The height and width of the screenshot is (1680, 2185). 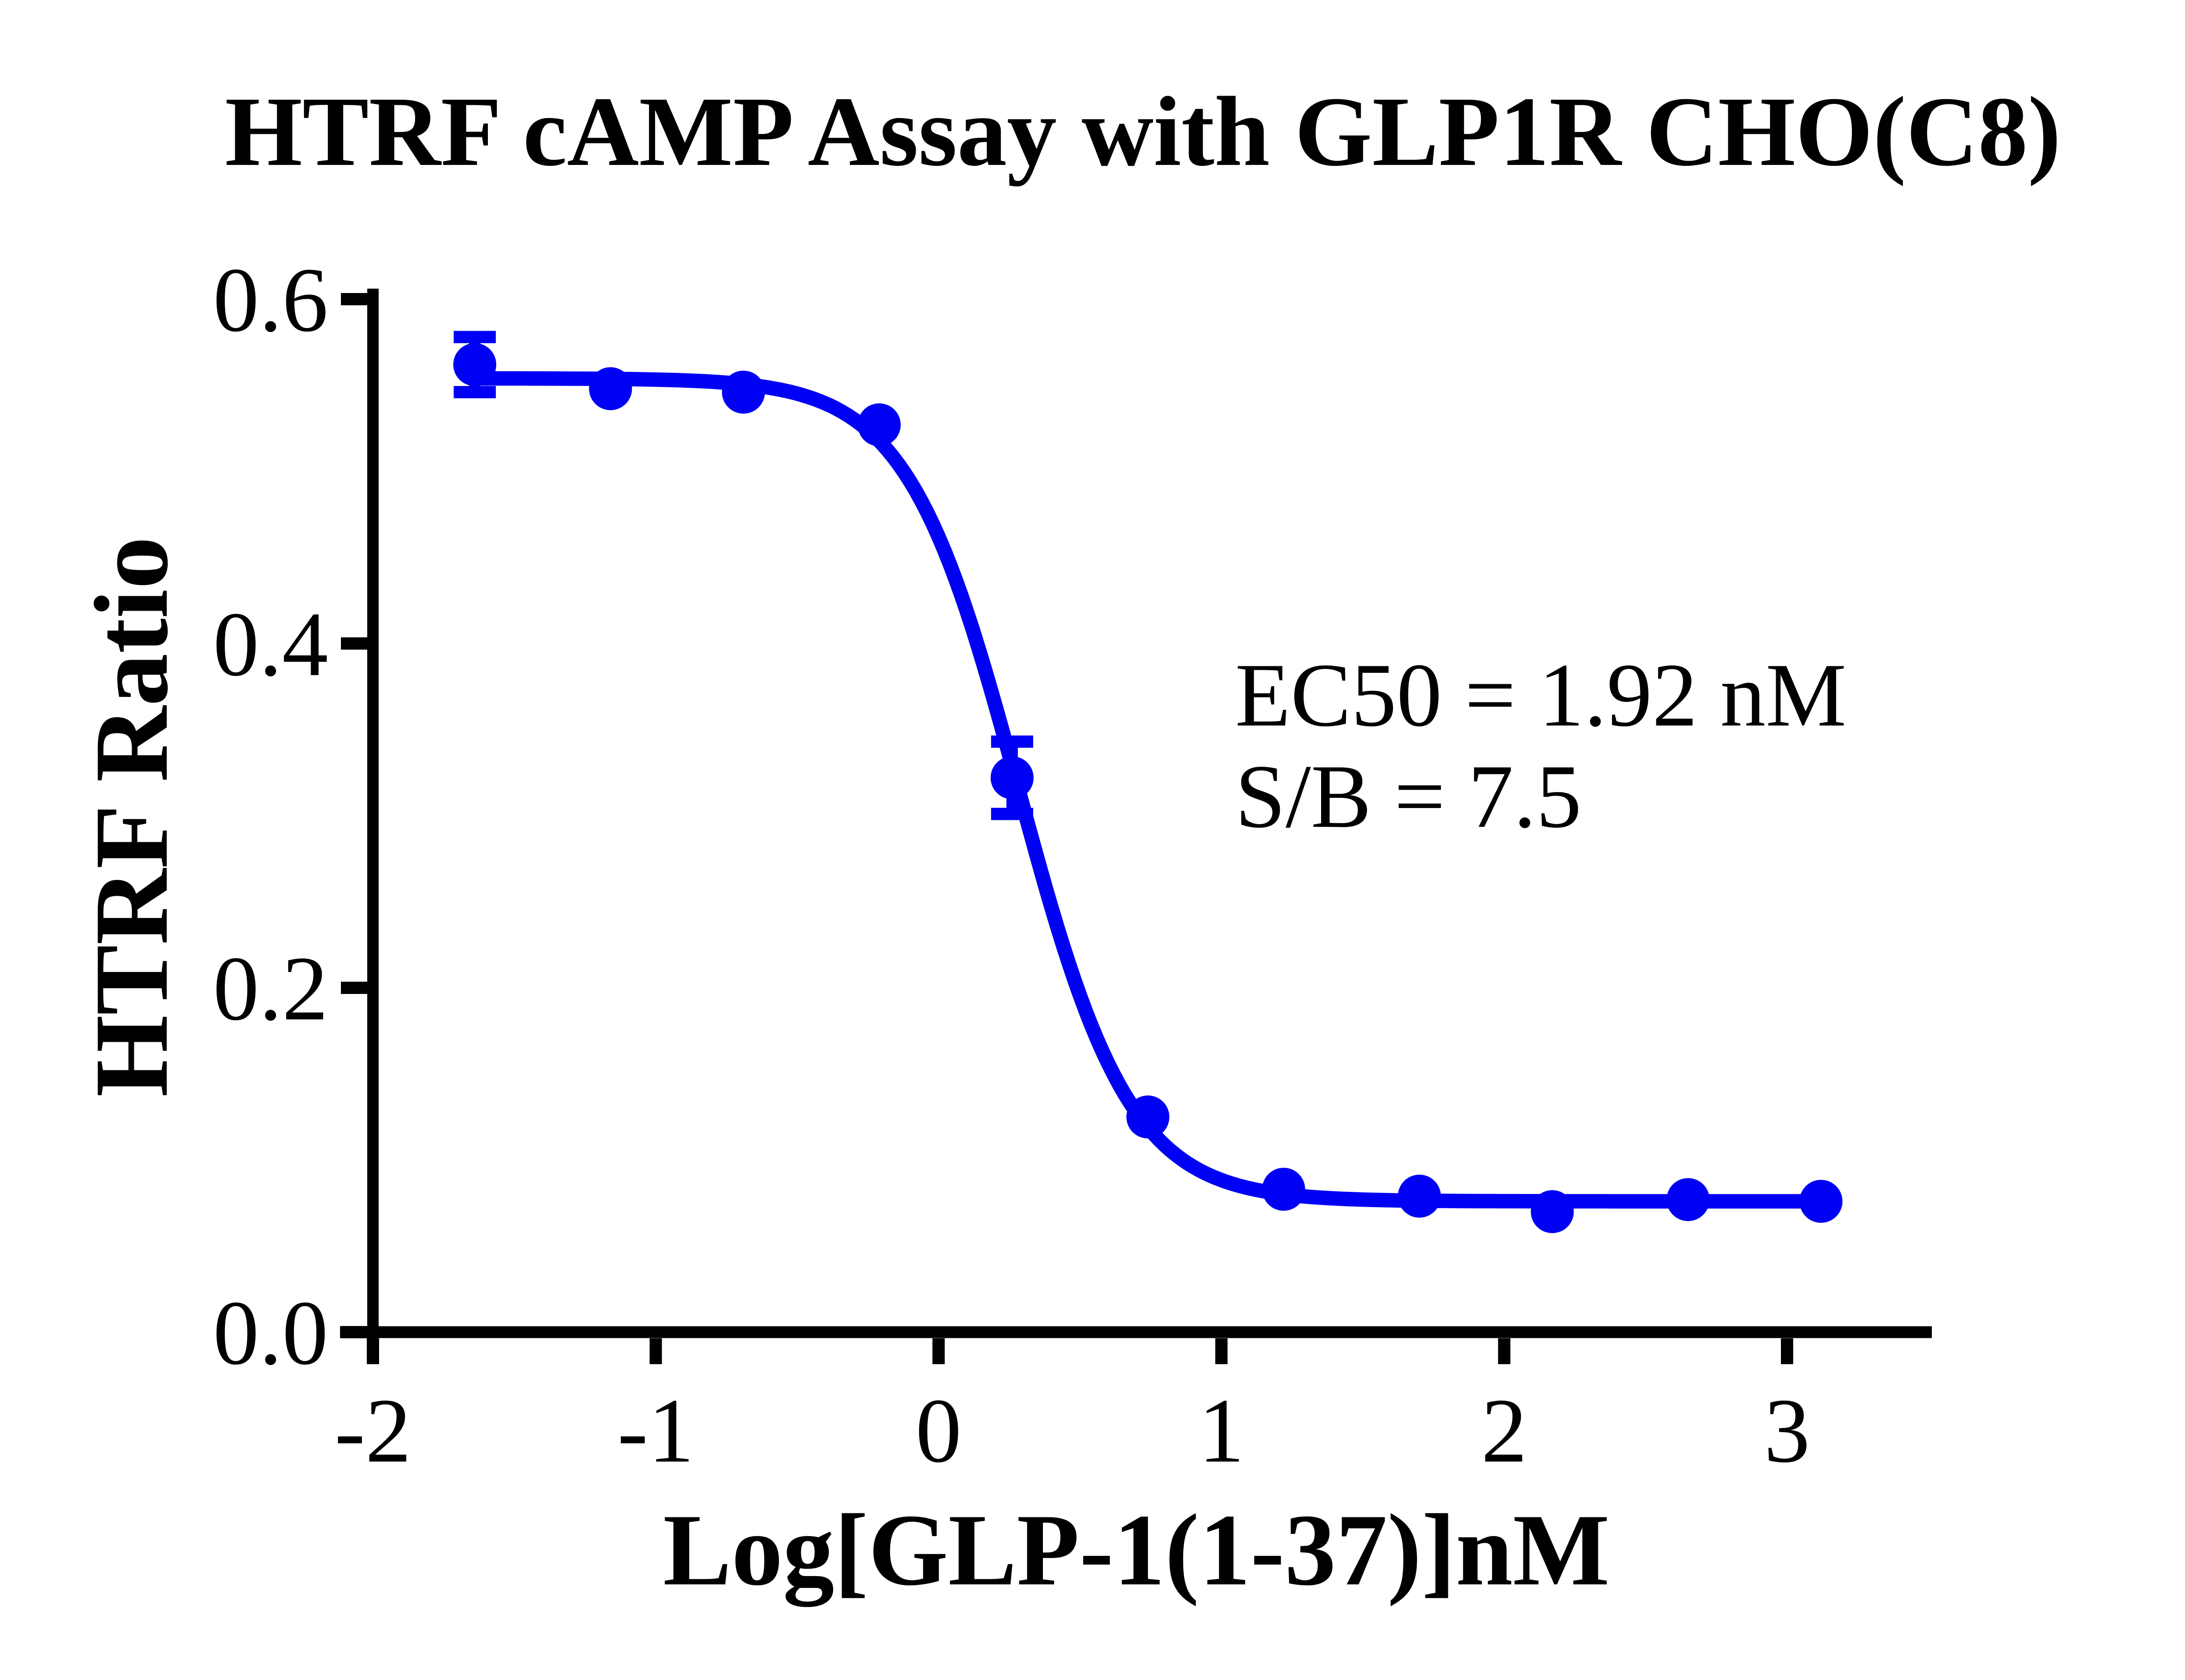 I want to click on y-axis: 0.0 0.2 0.4 0.6, so click(x=296, y=816).